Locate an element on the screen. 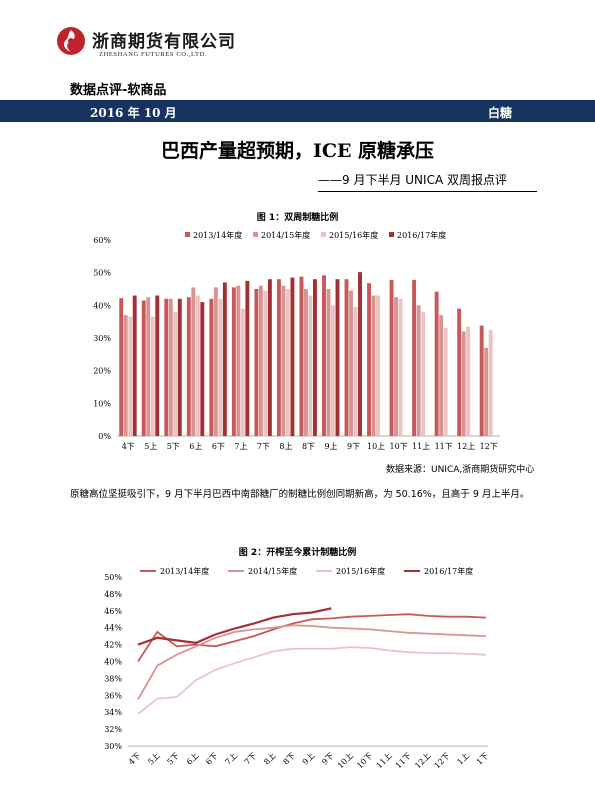  y-tick-label: 46% is located at coordinates (113, 611).